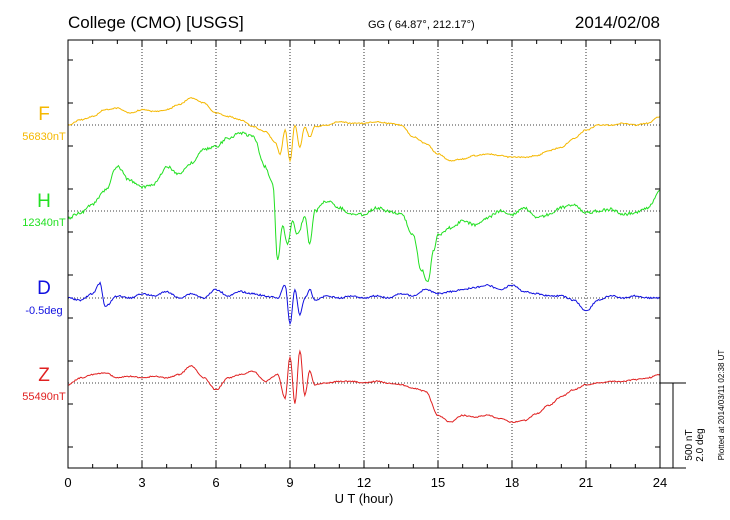  I want to click on baseline-label-z: 55490nT, so click(44, 397).